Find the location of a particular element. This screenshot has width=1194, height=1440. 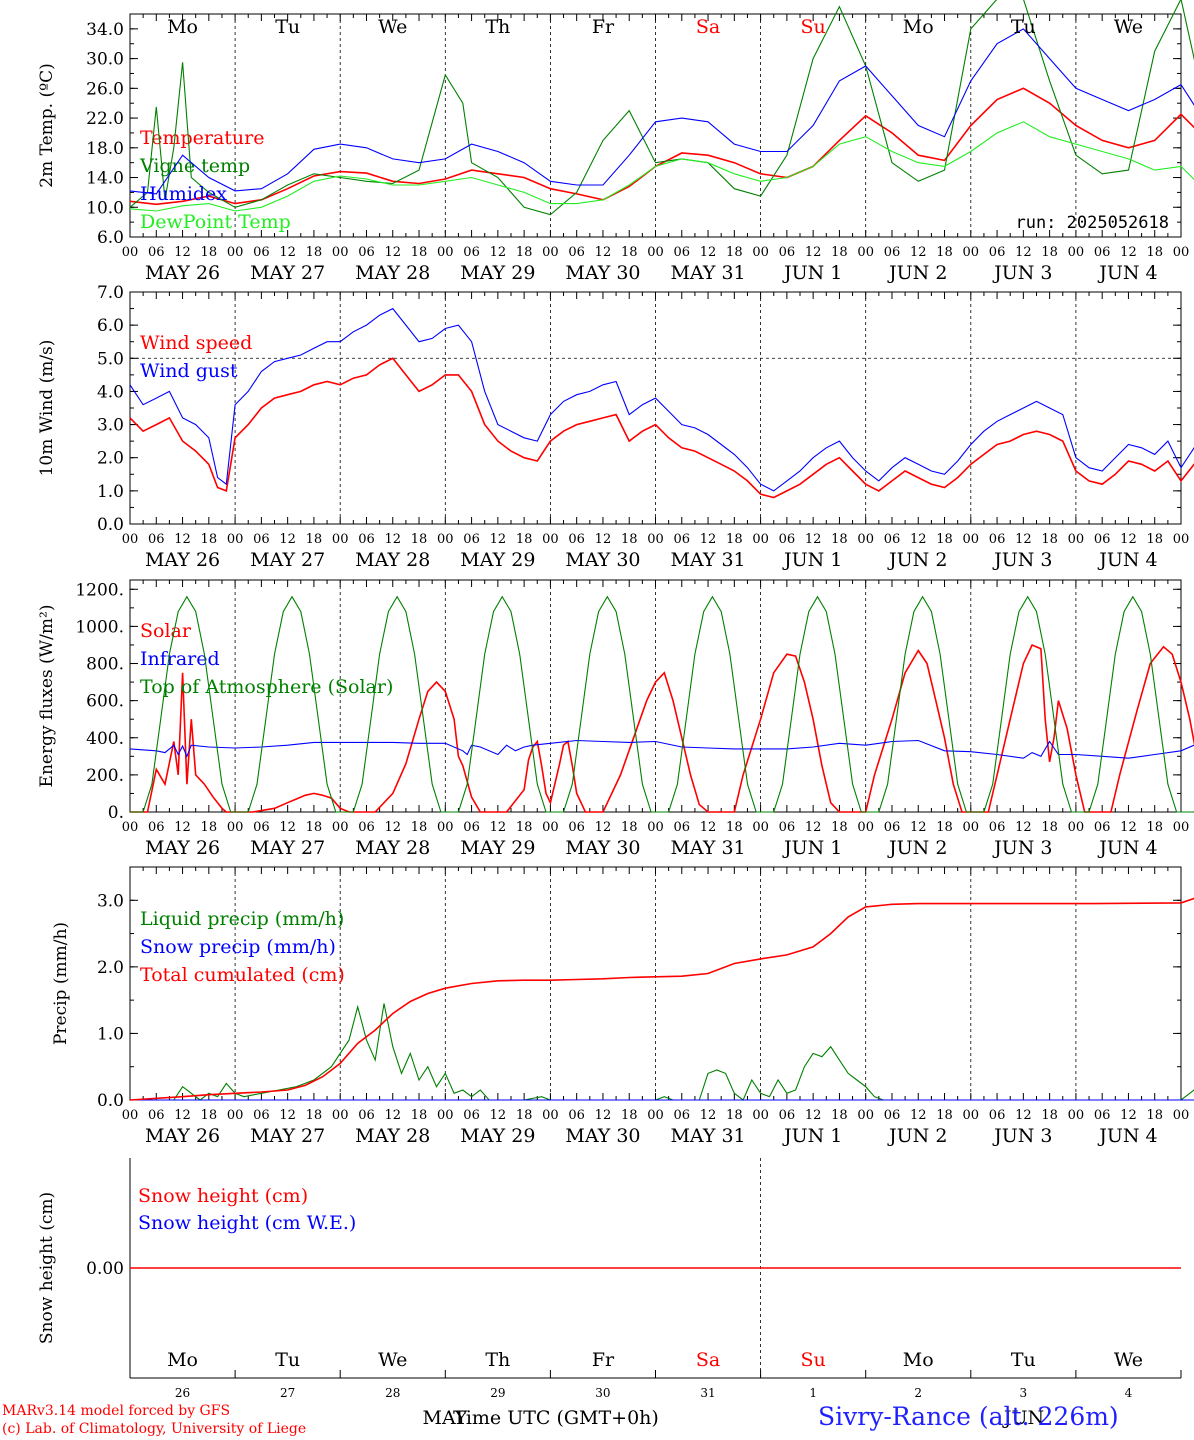

energy-series-solar is located at coordinates (662, 728).